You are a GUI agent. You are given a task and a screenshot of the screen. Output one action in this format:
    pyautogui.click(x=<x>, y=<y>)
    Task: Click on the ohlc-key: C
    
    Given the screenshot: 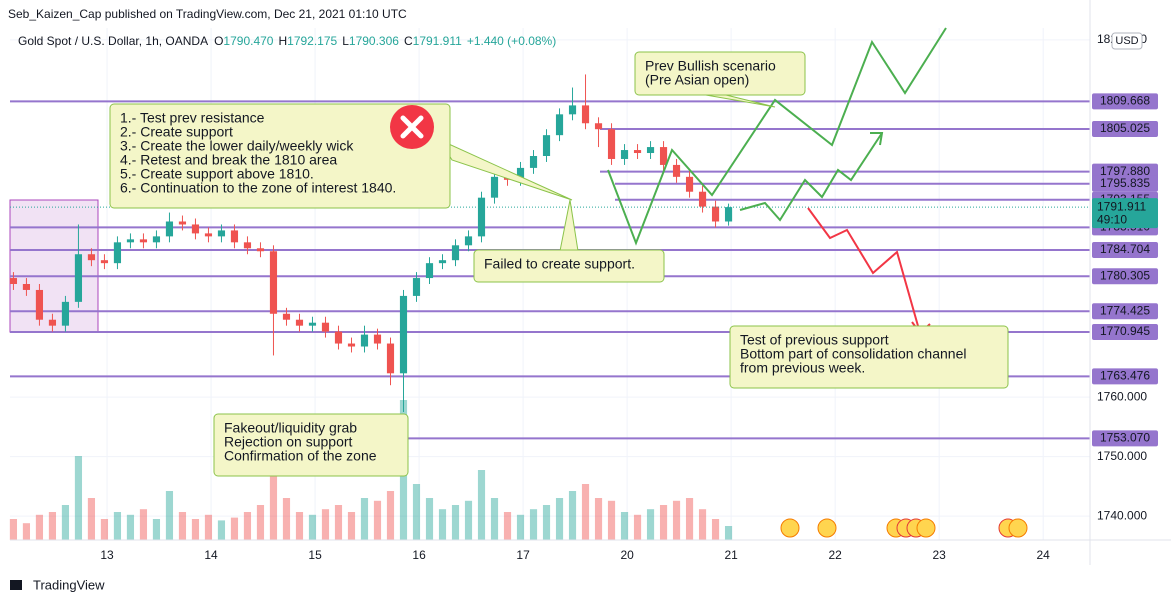 What is the action you would take?
    pyautogui.click(x=408, y=41)
    